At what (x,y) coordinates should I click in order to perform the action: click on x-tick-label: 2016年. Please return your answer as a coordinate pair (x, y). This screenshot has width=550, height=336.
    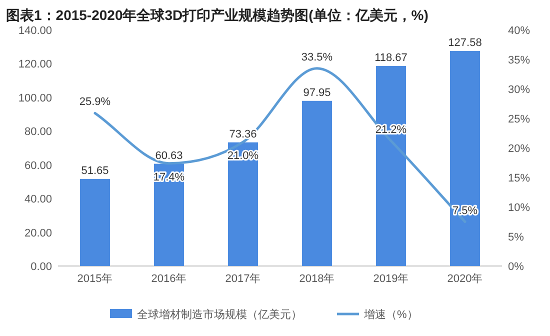
    Looking at the image, I should click on (169, 279).